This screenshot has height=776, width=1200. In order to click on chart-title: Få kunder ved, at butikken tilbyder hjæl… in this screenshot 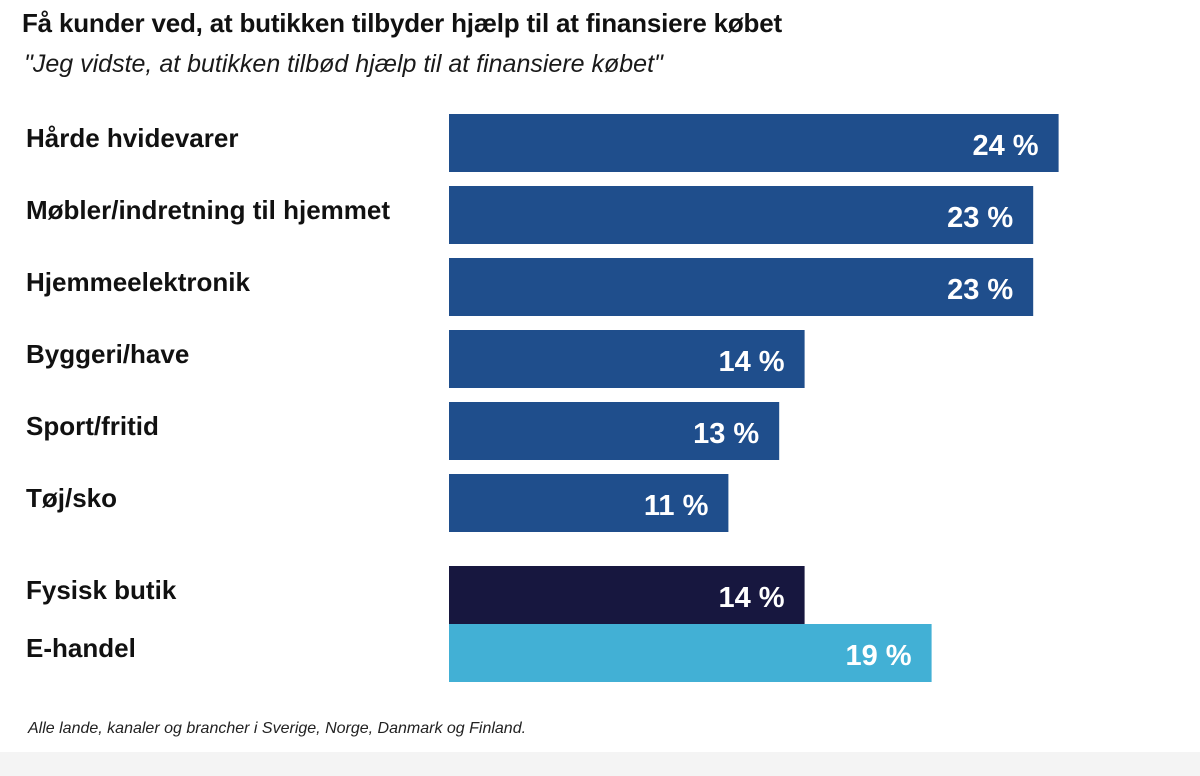, I will do `click(402, 23)`.